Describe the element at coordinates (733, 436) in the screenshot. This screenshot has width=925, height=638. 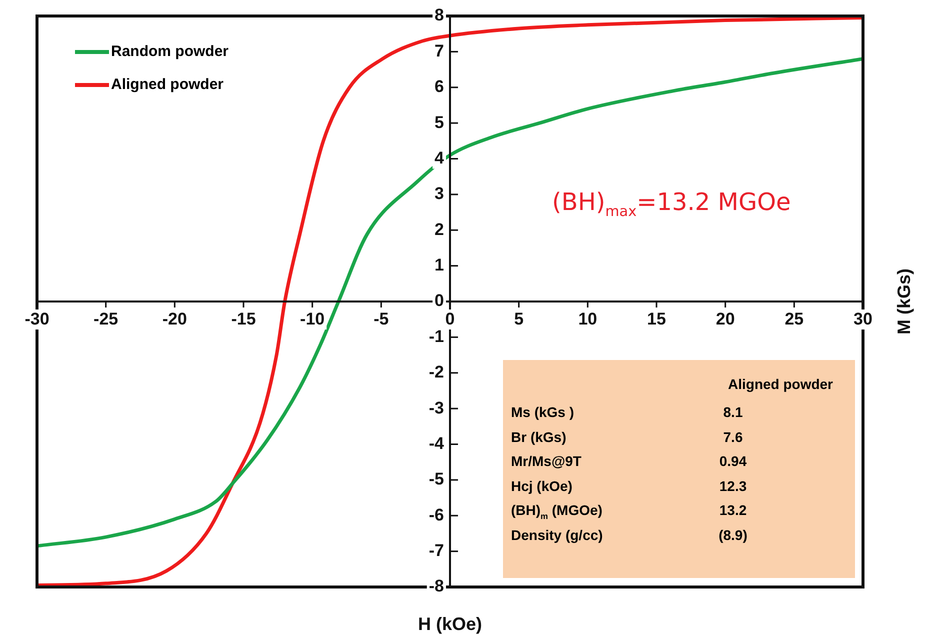
I see `annotation: 7.6` at that location.